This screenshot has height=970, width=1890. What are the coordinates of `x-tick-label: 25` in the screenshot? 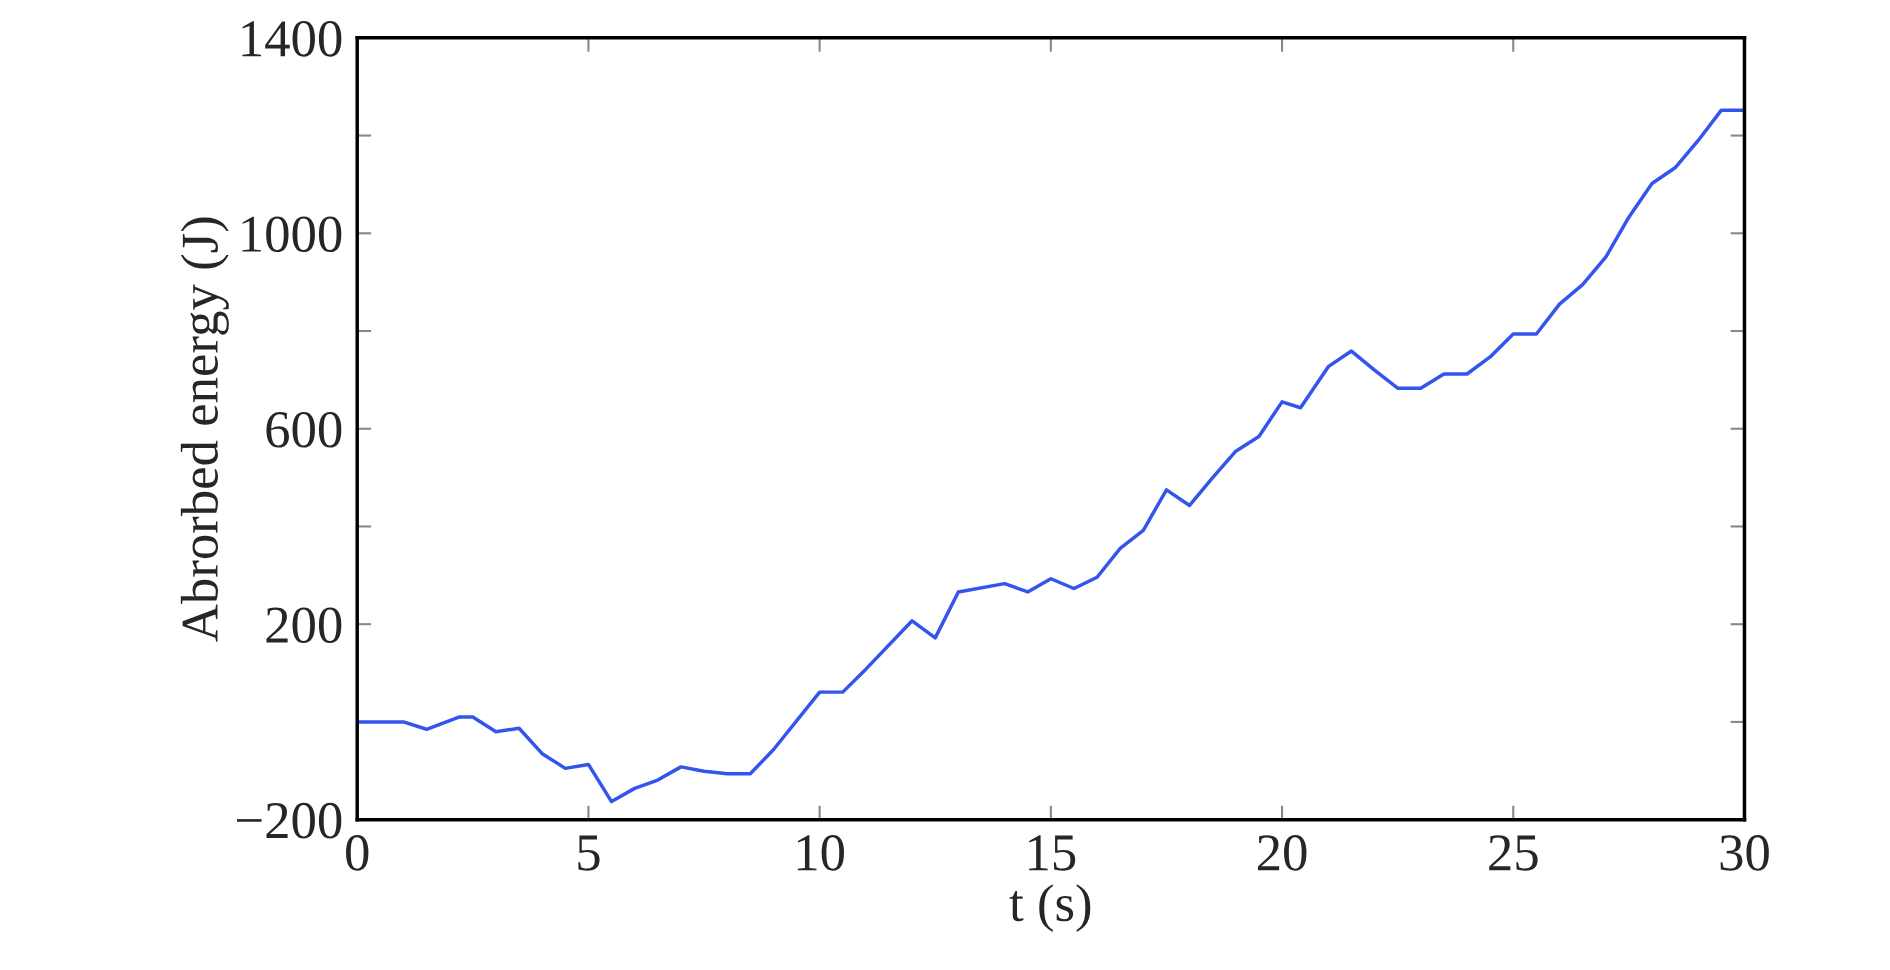 It's located at (1513, 853).